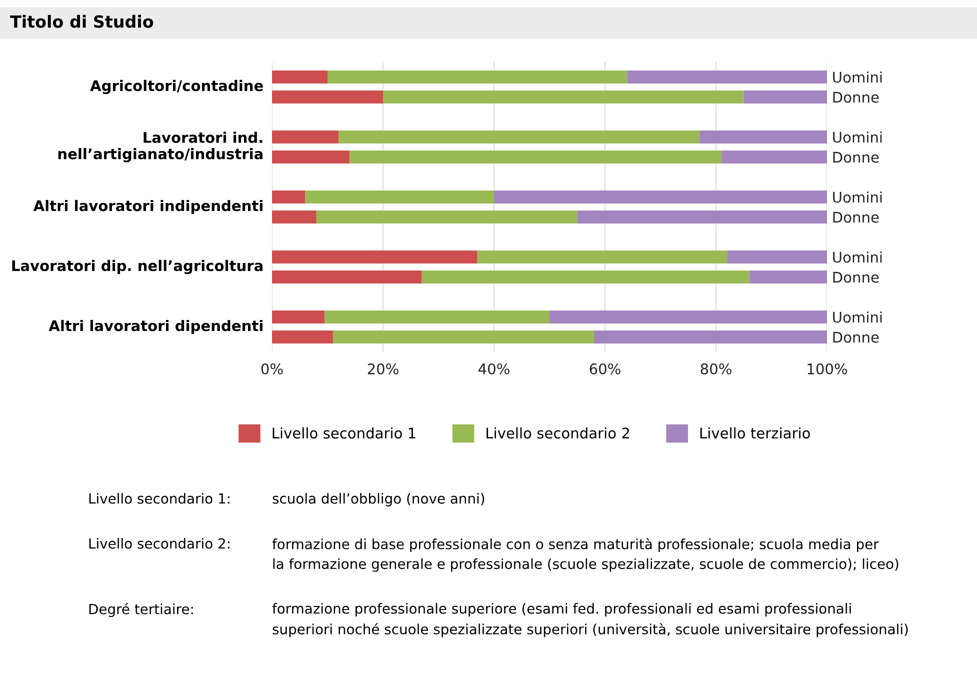 This screenshot has width=977, height=696. I want to click on text: Livello secondario 1:, so click(159, 498).